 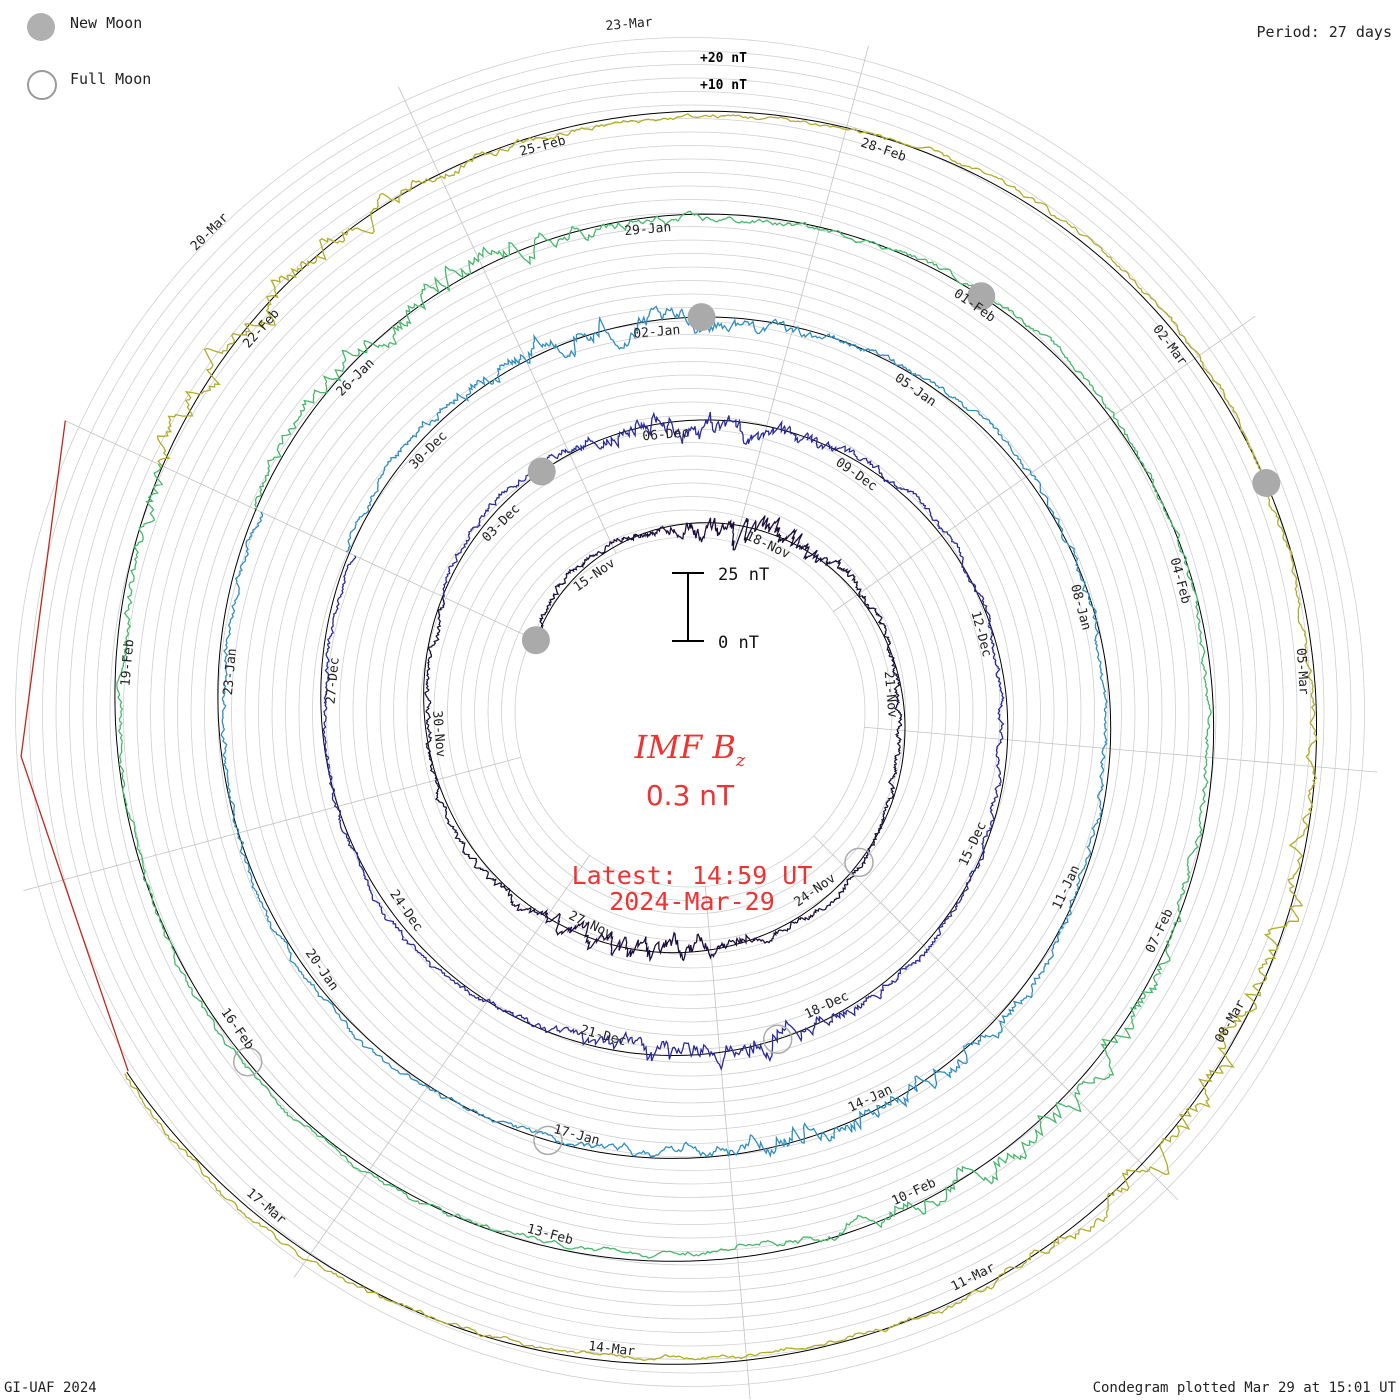 What do you see at coordinates (743, 575) in the screenshot?
I see `scale-bar-top-label: 25 nT` at bounding box center [743, 575].